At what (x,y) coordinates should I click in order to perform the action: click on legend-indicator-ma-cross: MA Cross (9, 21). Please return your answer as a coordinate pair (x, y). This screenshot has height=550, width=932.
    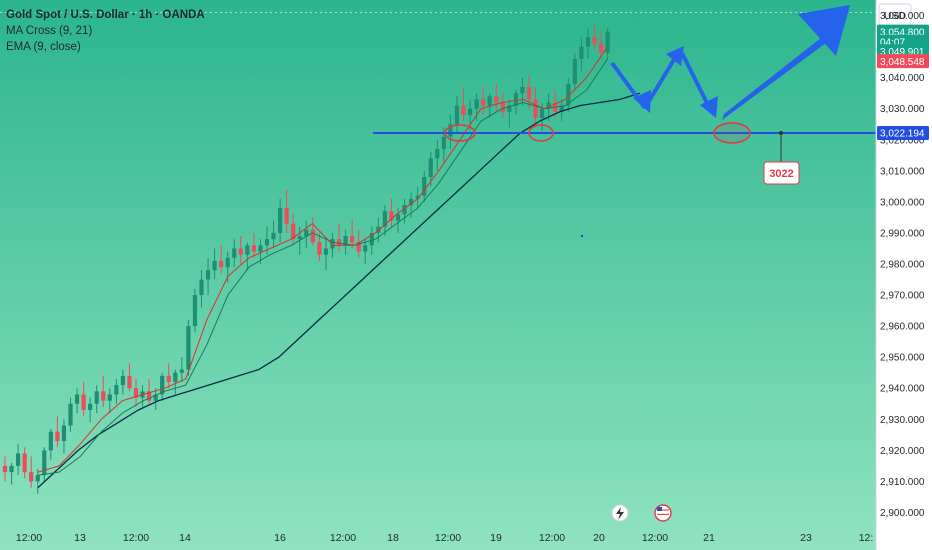
    Looking at the image, I should click on (49, 31).